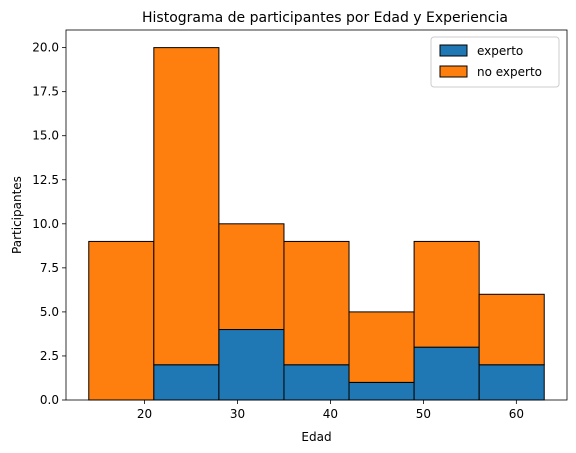  What do you see at coordinates (45, 224) in the screenshot?
I see `y-tick-label: 10.0` at bounding box center [45, 224].